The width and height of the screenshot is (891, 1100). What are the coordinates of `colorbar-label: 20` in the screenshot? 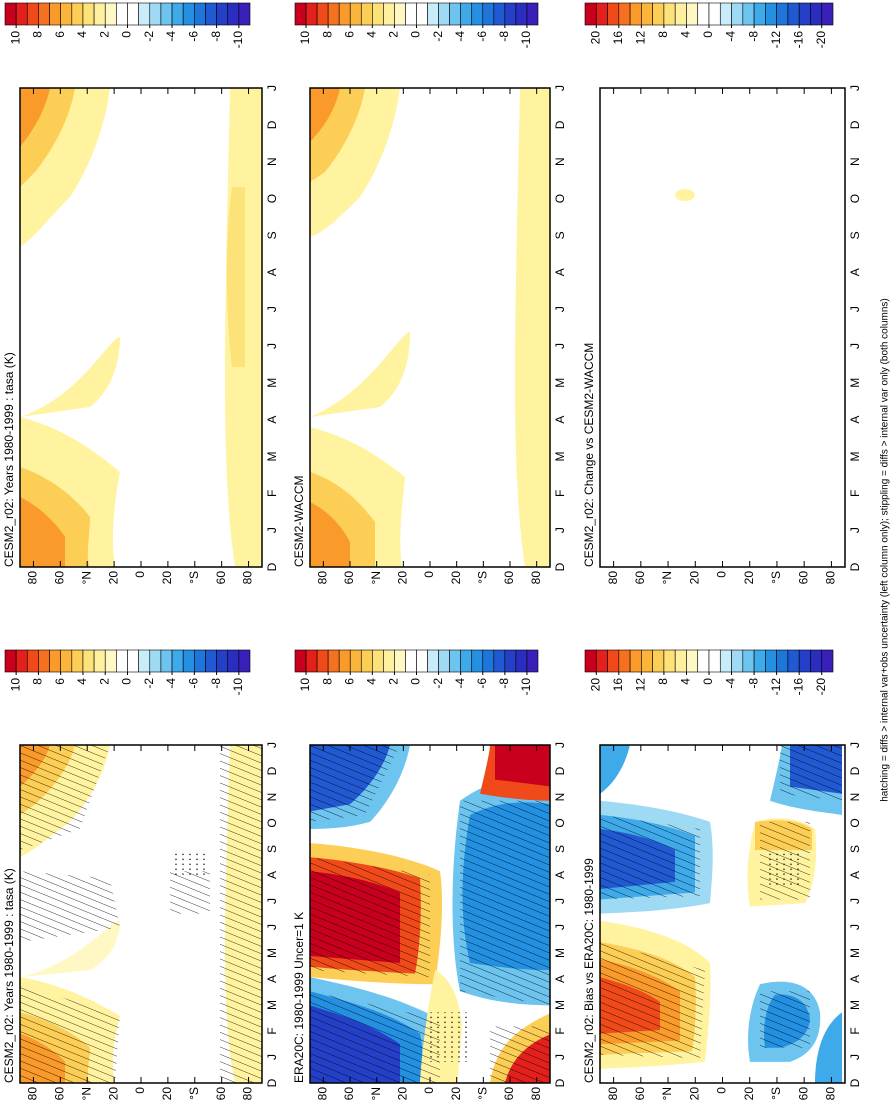 It's located at (595, 685).